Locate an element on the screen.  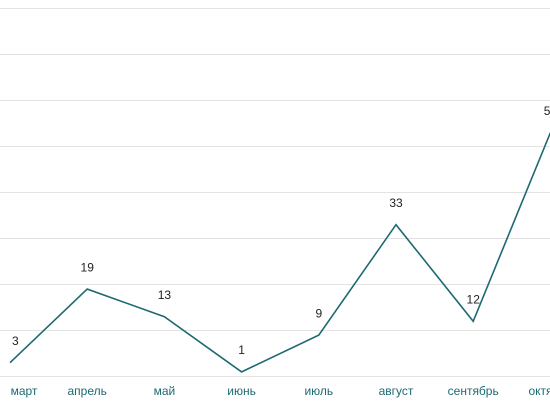
data-label: 12 is located at coordinates (474, 299).